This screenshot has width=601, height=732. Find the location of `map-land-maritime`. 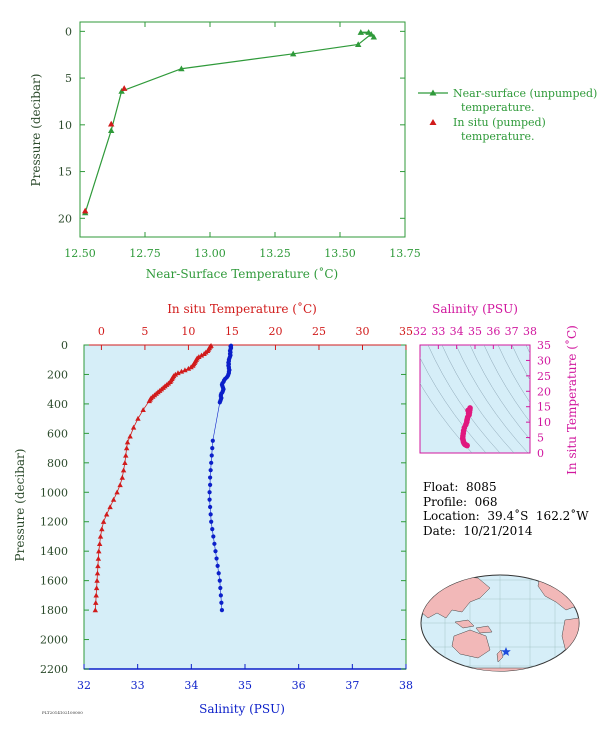

map-land-maritime is located at coordinates (473, 626).